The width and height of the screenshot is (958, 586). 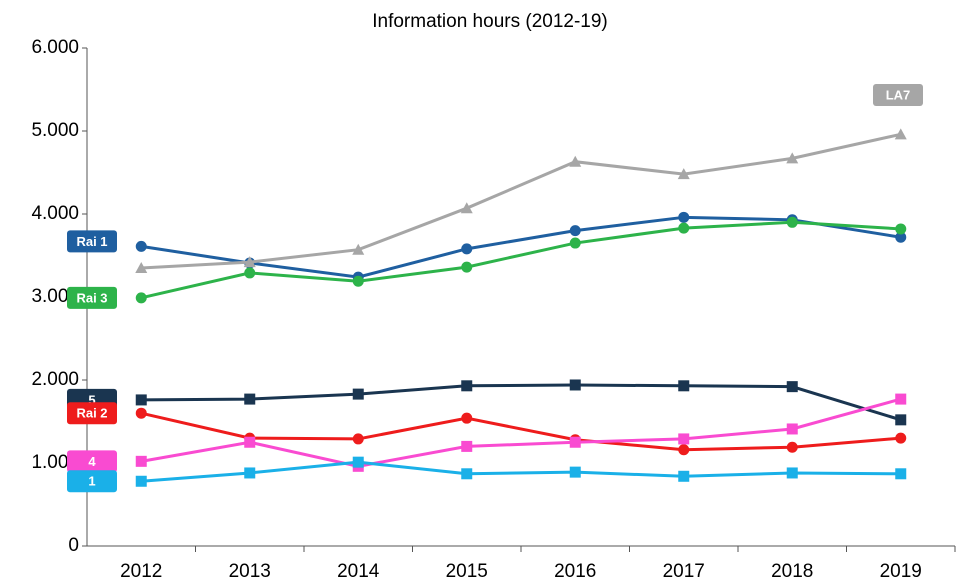 I want to click on channel-logo-text: Rai 3, so click(x=91, y=297).